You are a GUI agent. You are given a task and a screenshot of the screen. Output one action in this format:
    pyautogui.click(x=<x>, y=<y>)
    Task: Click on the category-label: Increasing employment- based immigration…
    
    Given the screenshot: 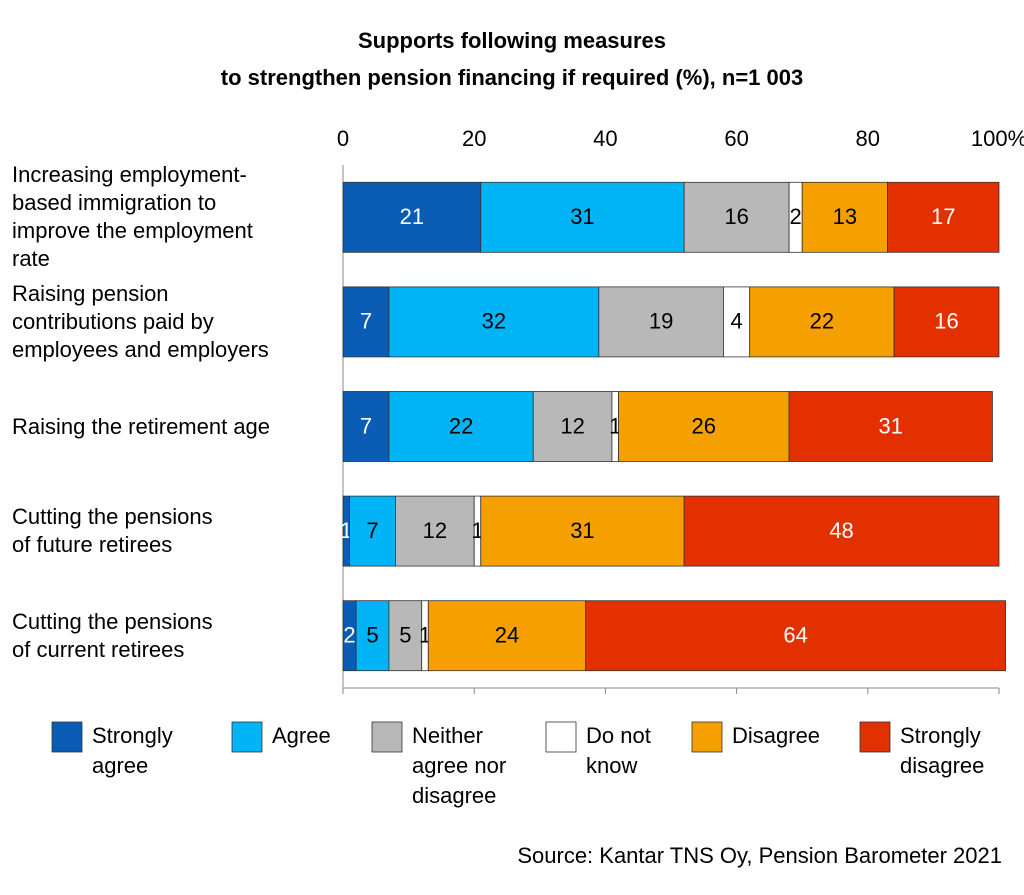 What is the action you would take?
    pyautogui.click(x=132, y=217)
    